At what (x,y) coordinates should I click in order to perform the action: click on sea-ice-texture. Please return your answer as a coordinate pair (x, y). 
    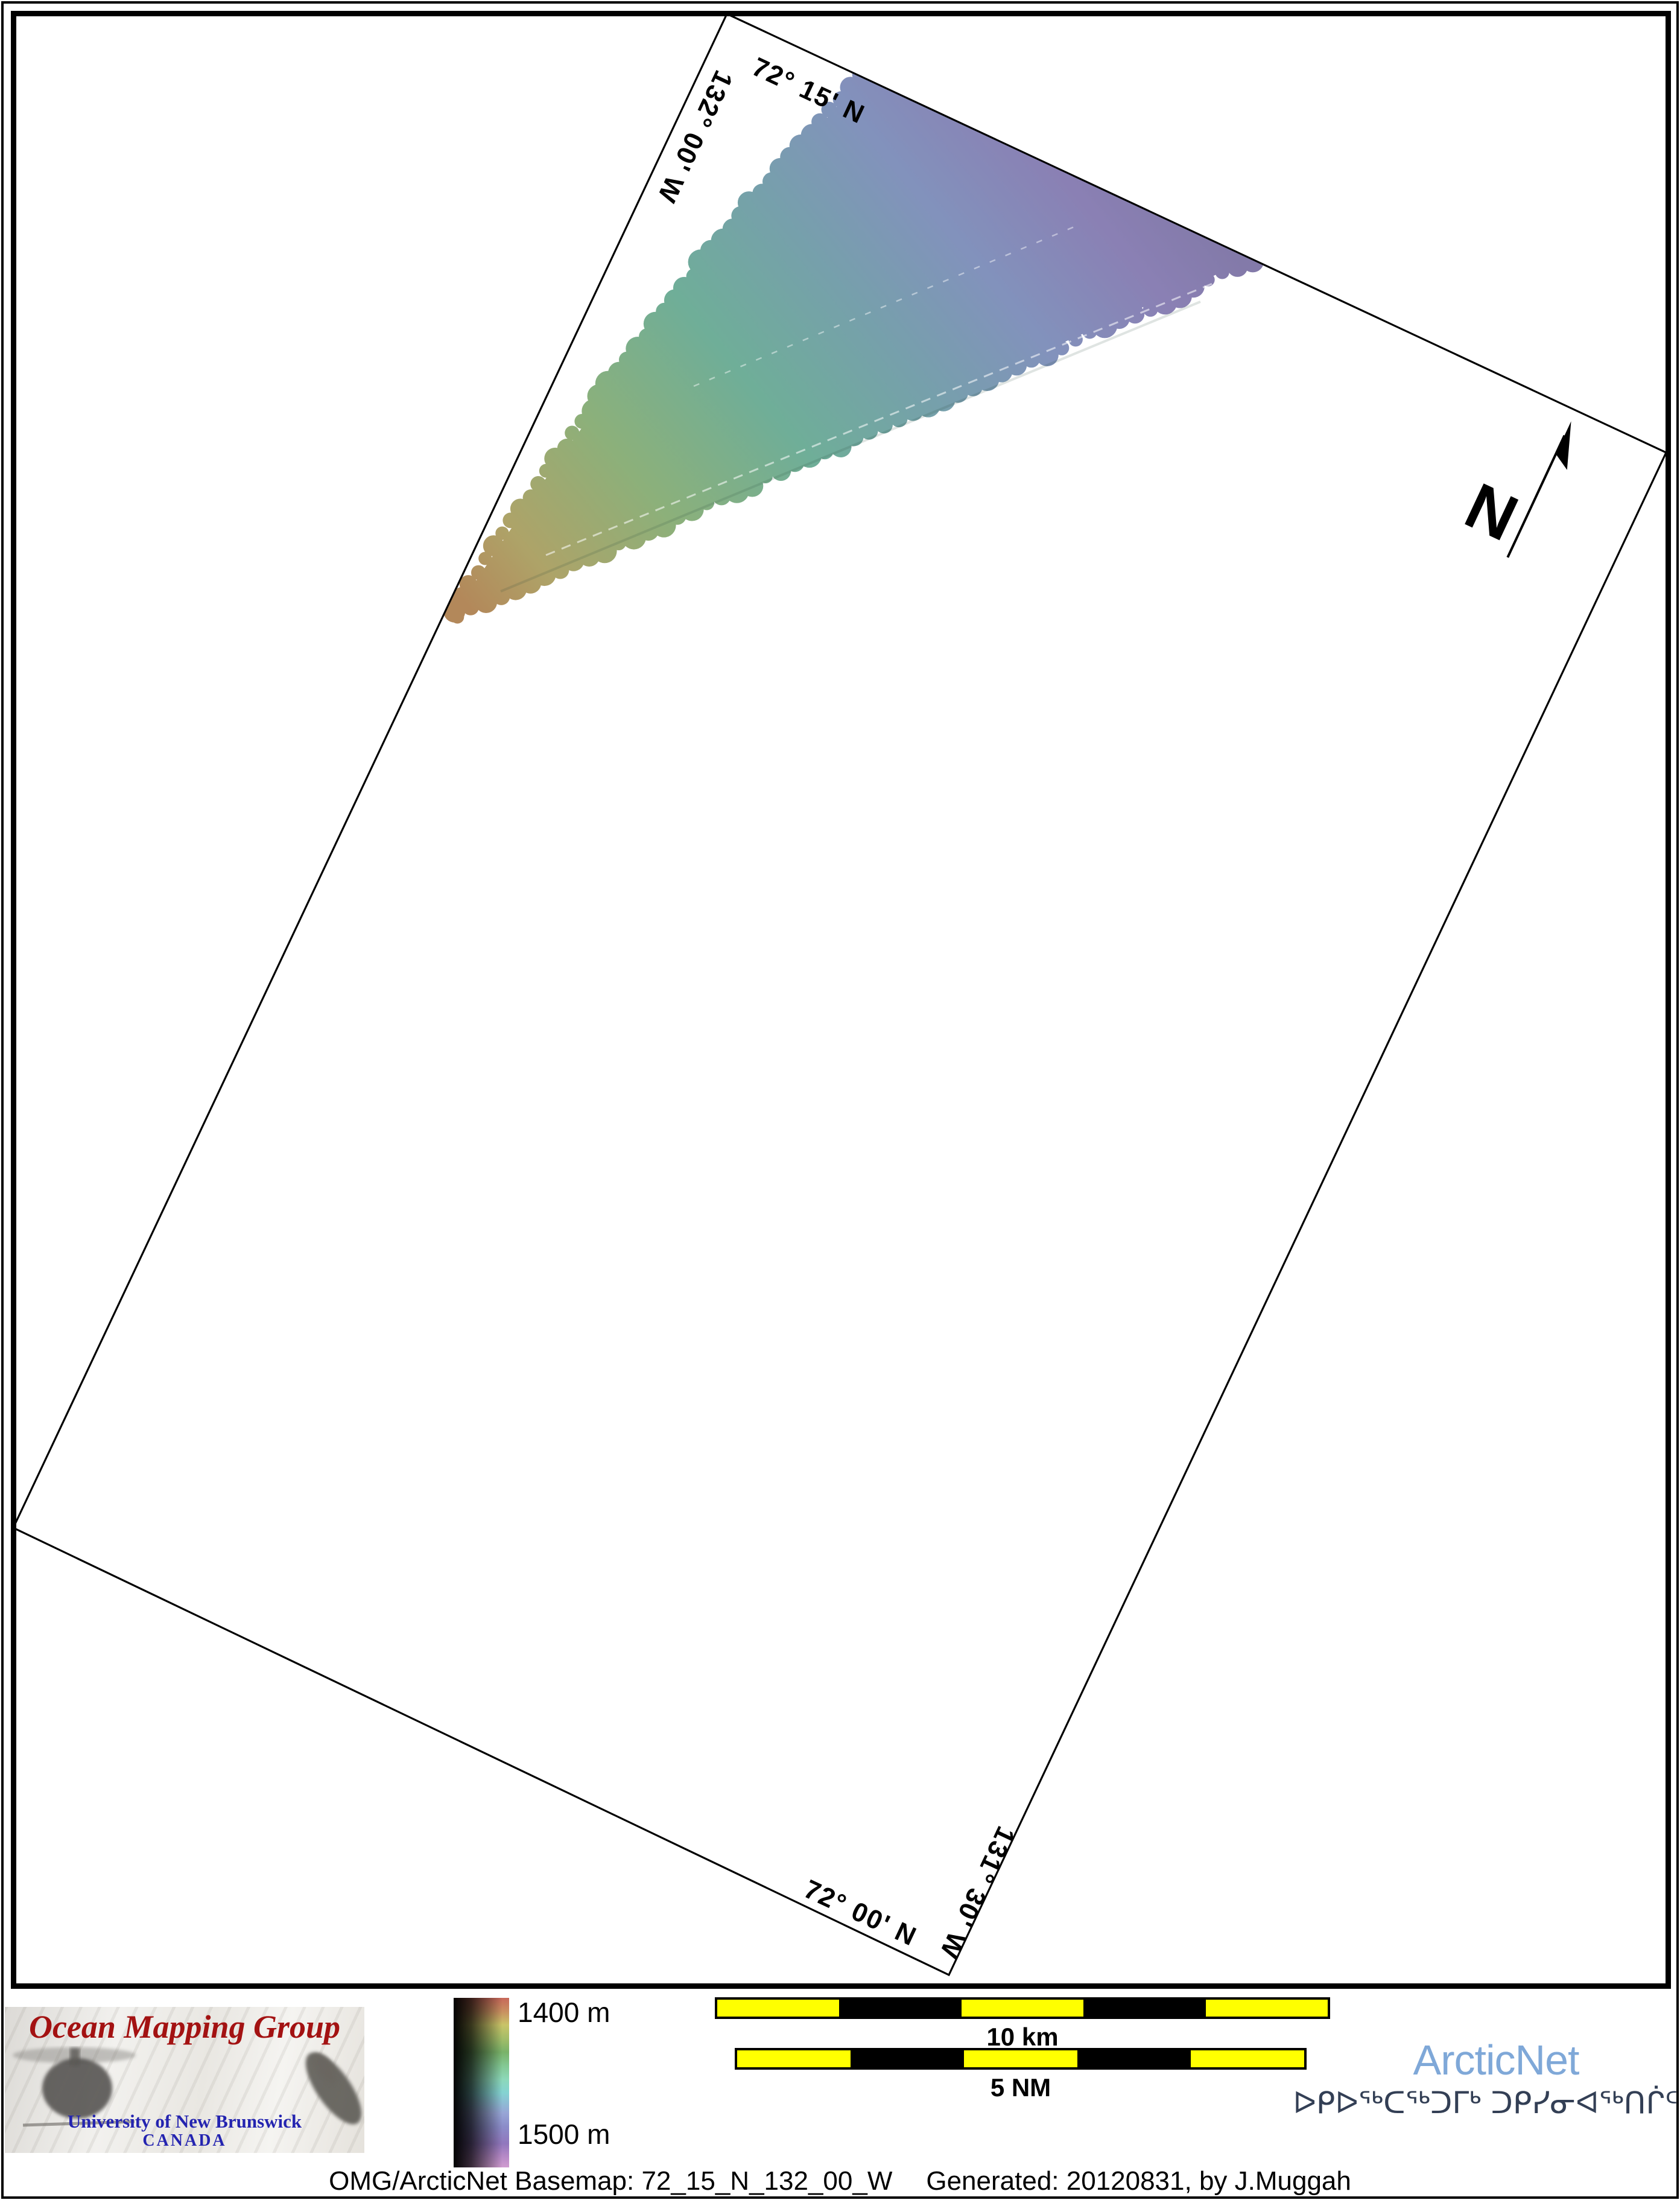
    Looking at the image, I should click on (185, 2080).